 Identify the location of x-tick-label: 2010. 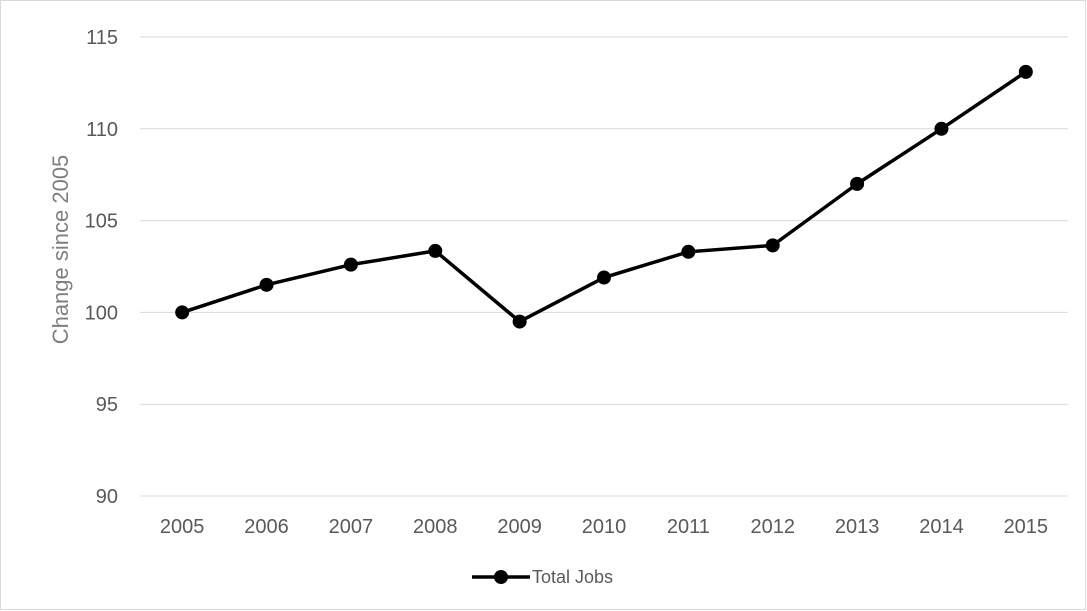
(604, 527).